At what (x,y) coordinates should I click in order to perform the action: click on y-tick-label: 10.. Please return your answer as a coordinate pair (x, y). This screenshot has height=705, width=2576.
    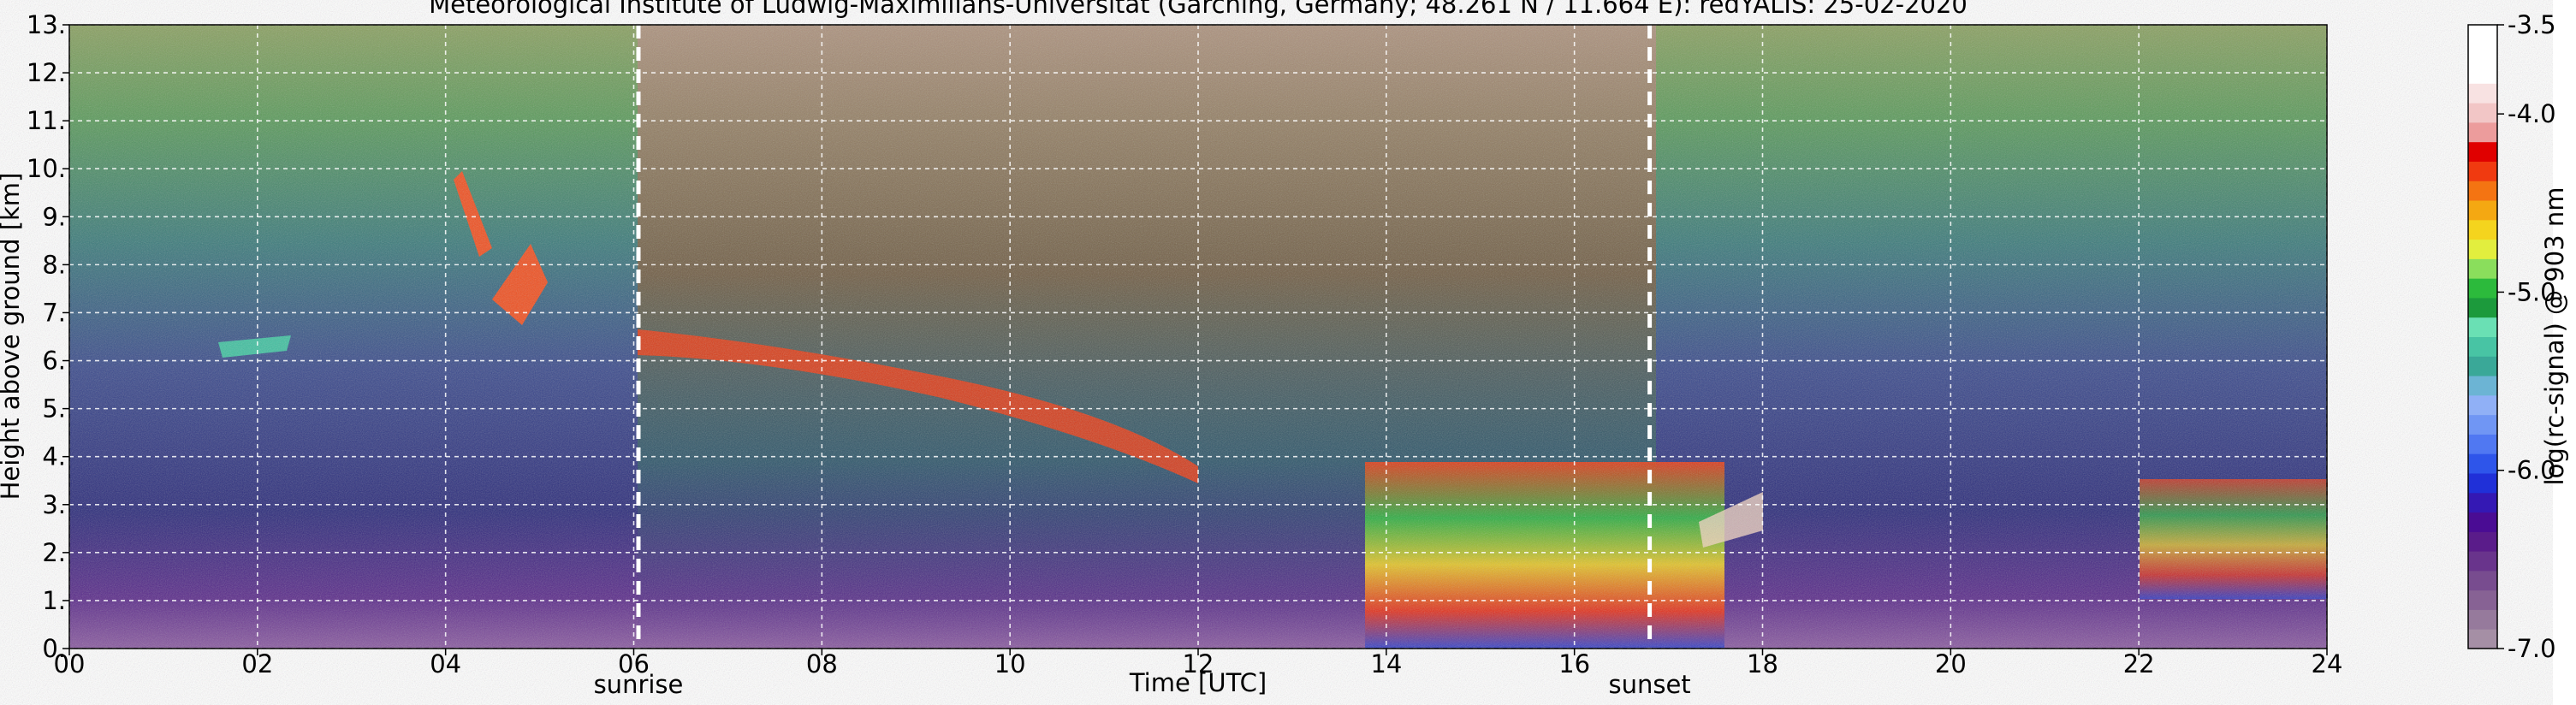
    Looking at the image, I should click on (46, 168).